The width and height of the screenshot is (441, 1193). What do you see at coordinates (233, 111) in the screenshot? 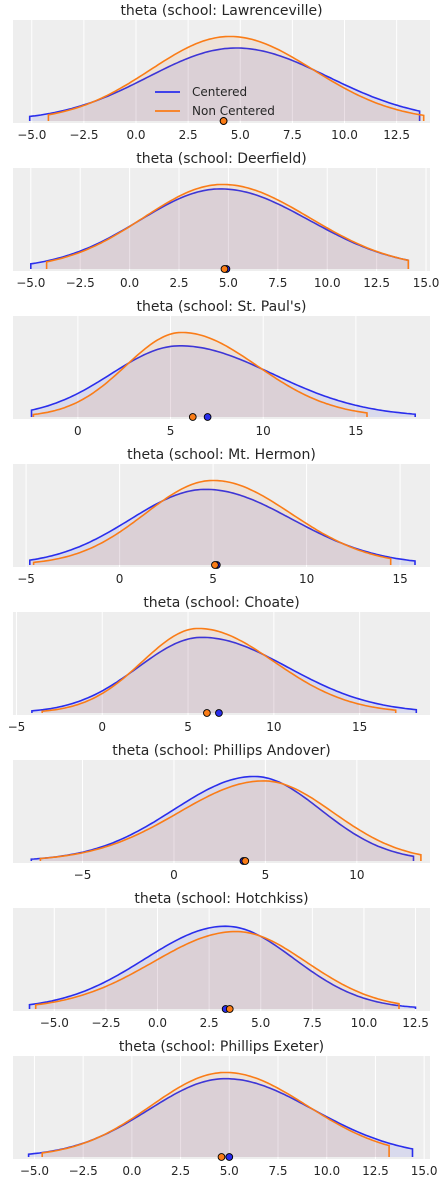
I see `legend-label: Non Centered` at bounding box center [233, 111].